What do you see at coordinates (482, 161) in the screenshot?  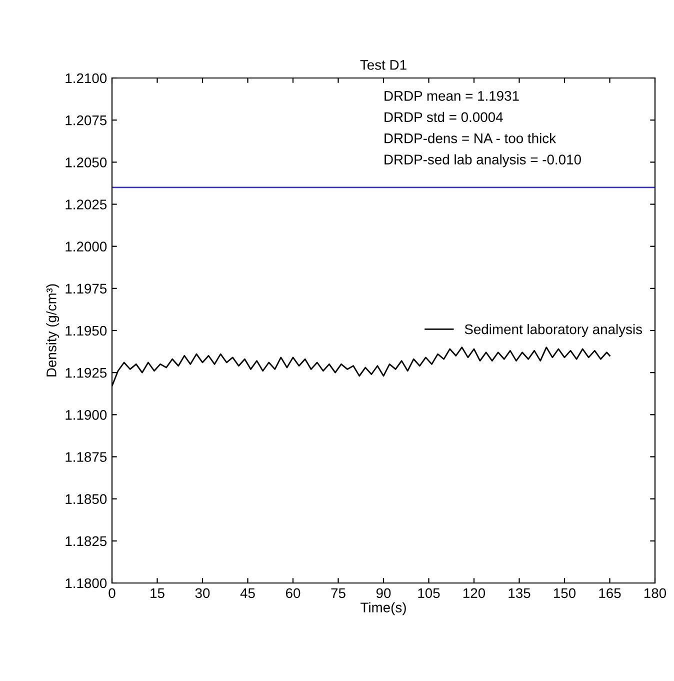 I see `annotation: DRDP-sed lab analysis = -0.010` at bounding box center [482, 161].